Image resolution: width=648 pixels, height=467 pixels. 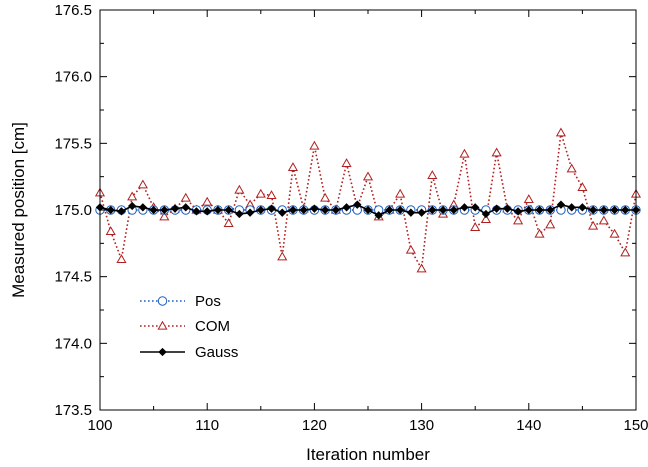 I want to click on legend-marker-pos, so click(x=162, y=301).